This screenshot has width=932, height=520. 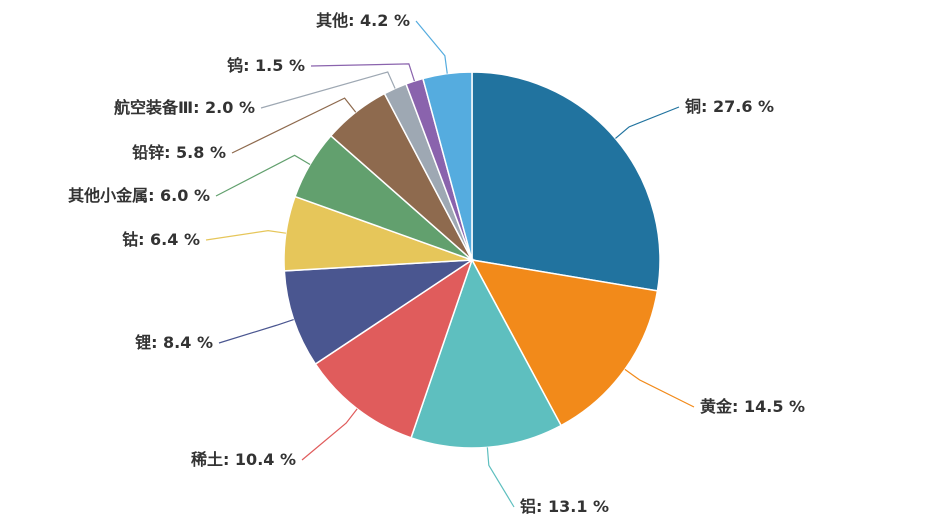 What do you see at coordinates (143, 342) in the screenshot?
I see `label-name: 锂` at bounding box center [143, 342].